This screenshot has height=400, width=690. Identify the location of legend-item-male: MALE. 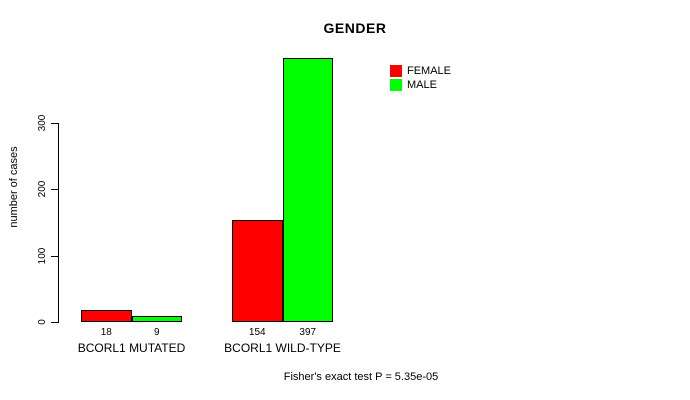
(420, 85).